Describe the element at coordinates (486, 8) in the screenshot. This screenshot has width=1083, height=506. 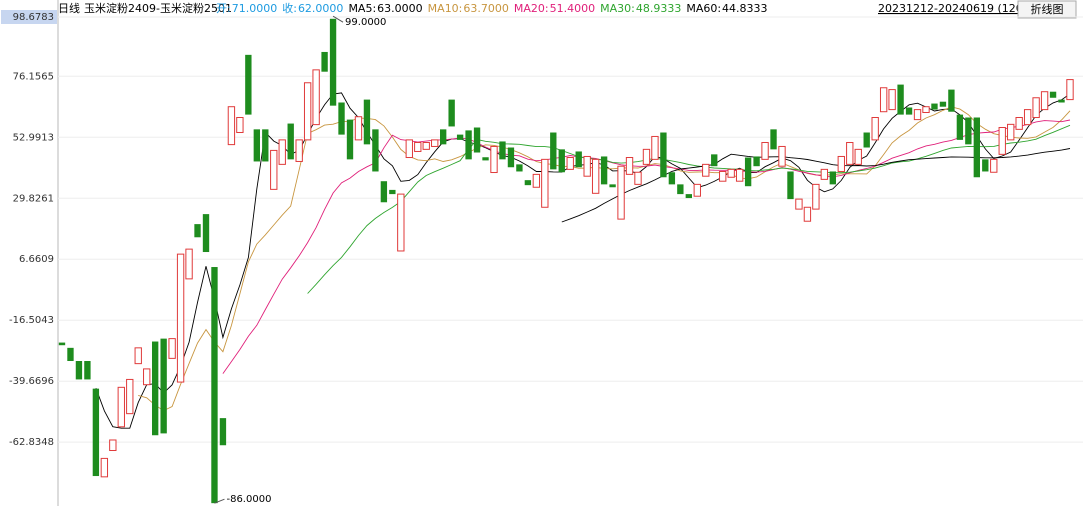
I see `header-value: 63.7000` at that location.